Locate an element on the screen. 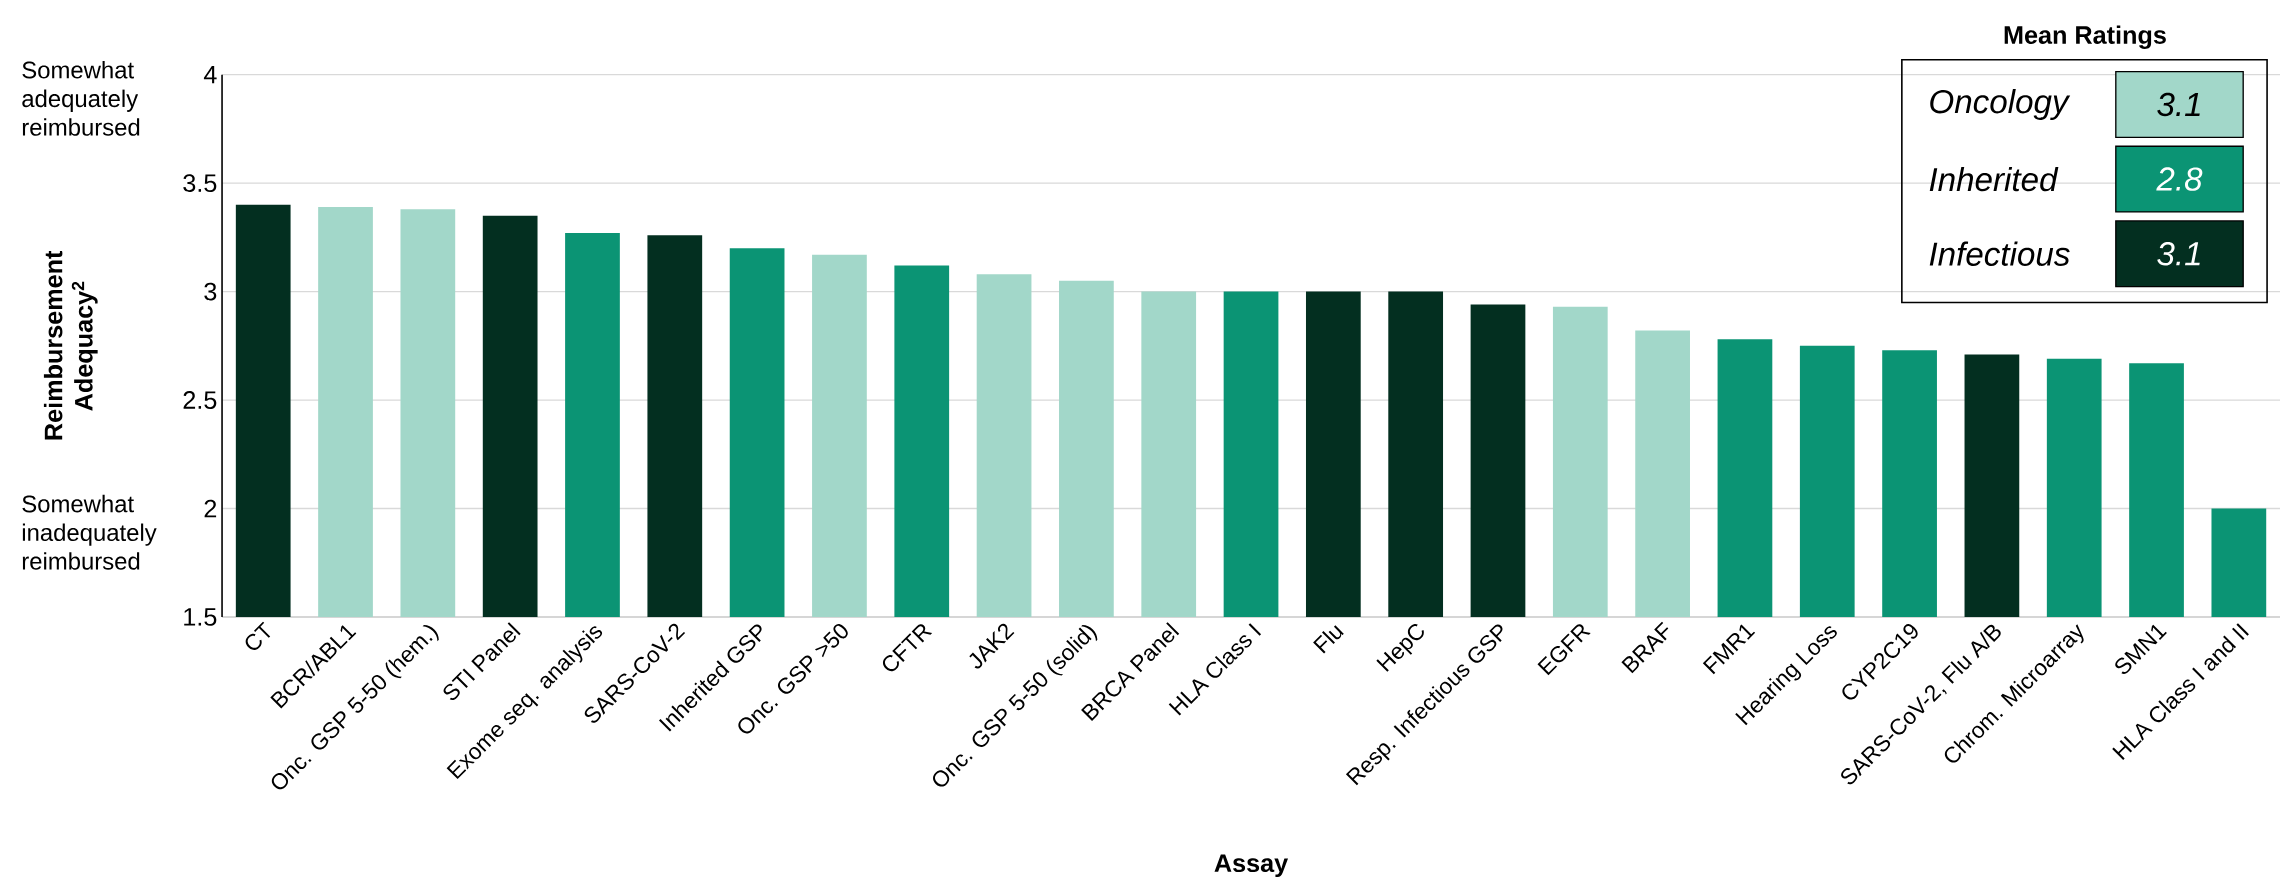  y-tick-label: 2 is located at coordinates (210, 508).